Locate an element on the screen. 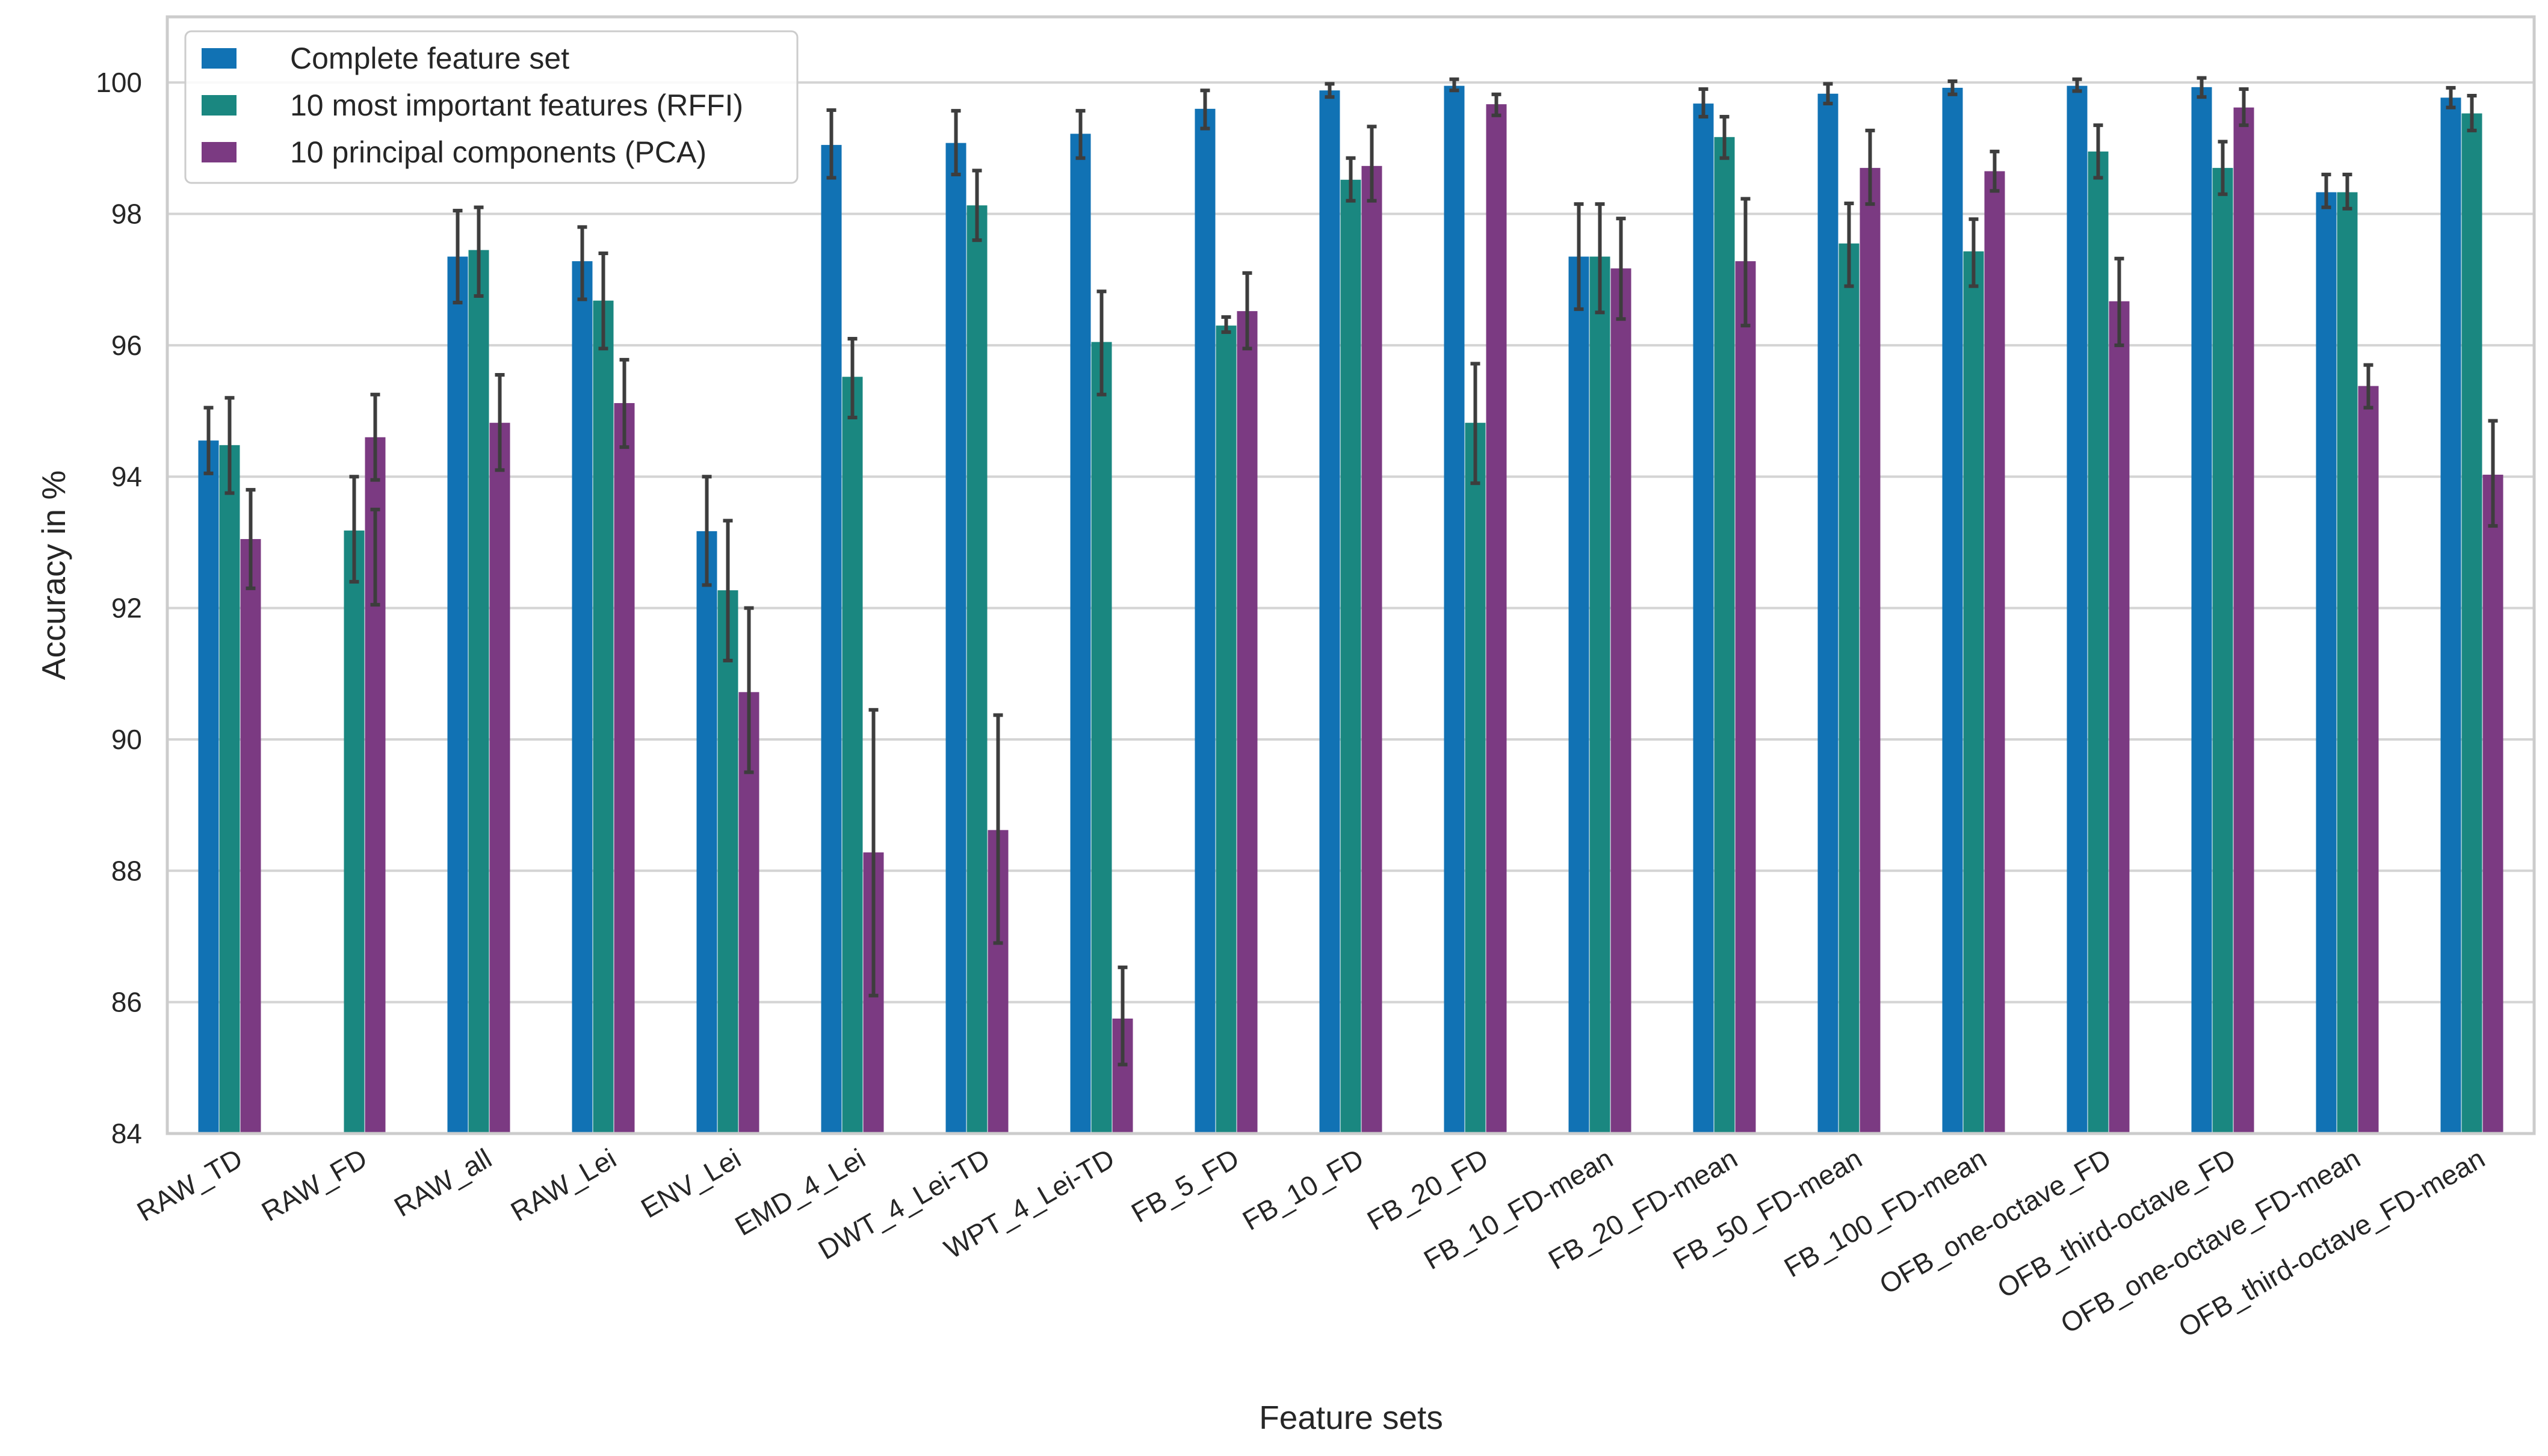  bar-s0-FB_10_FD is located at coordinates (1329, 612).